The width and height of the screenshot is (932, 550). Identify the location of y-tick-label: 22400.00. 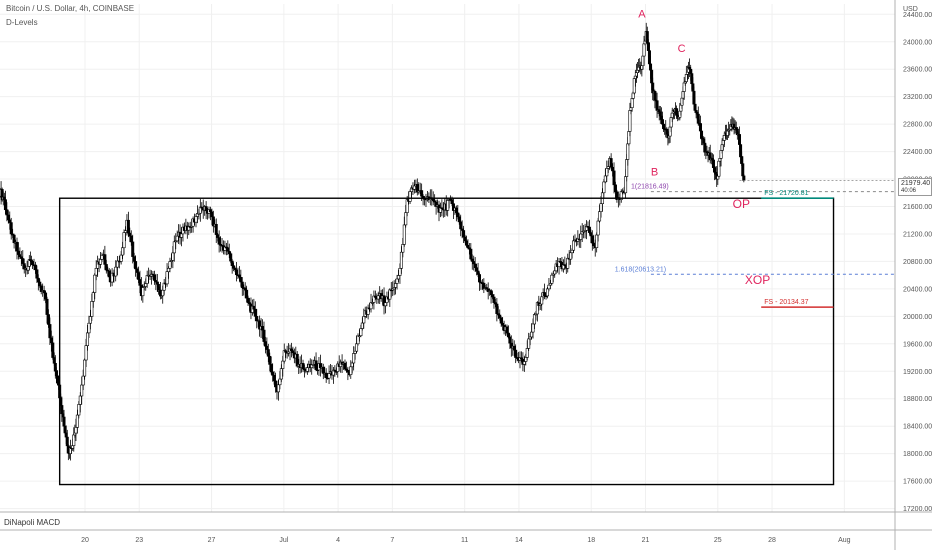
(917, 152).